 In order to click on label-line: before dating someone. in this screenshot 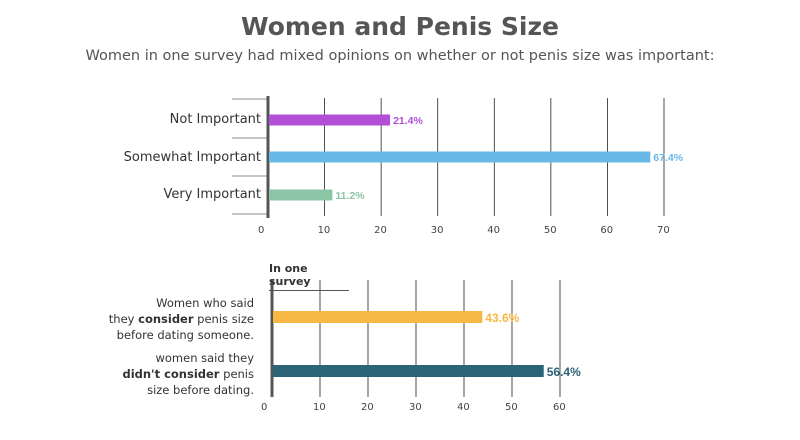, I will do `click(185, 335)`.